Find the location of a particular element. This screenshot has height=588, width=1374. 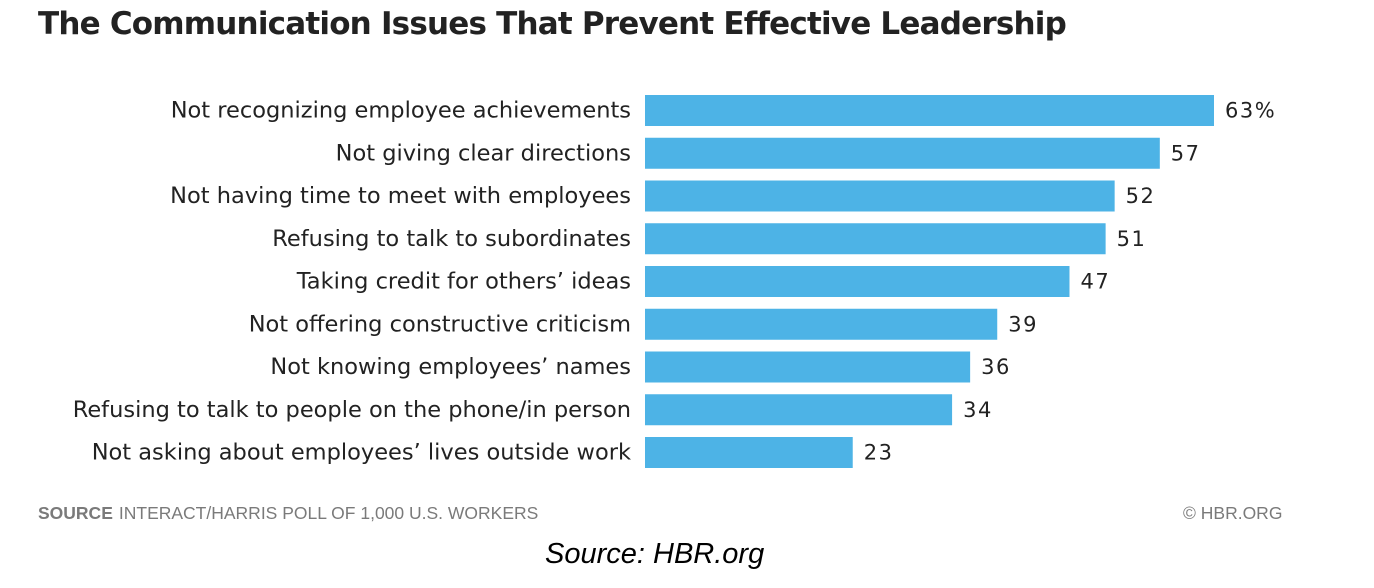

category-label: Not offering constructive criticism is located at coordinates (440, 324).